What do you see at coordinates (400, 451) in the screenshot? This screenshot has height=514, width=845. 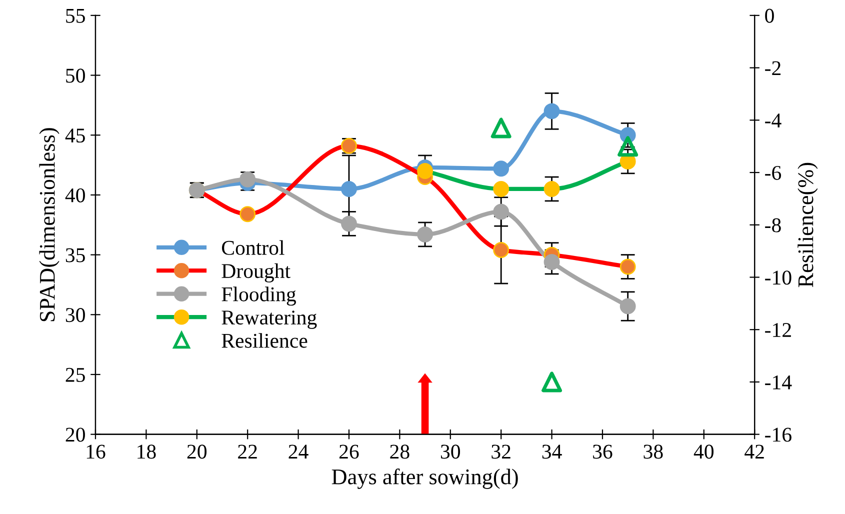 I see `x-tick-label: 28` at bounding box center [400, 451].